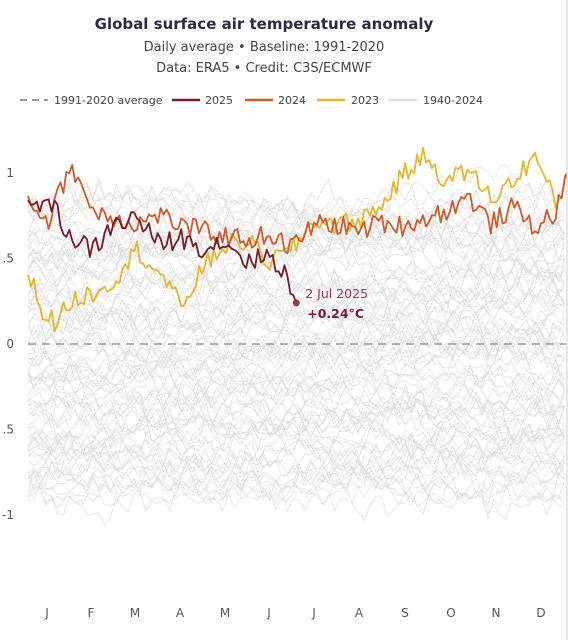  Describe the element at coordinates (365, 100) in the screenshot. I see `legend-label-2023: 2023` at that location.